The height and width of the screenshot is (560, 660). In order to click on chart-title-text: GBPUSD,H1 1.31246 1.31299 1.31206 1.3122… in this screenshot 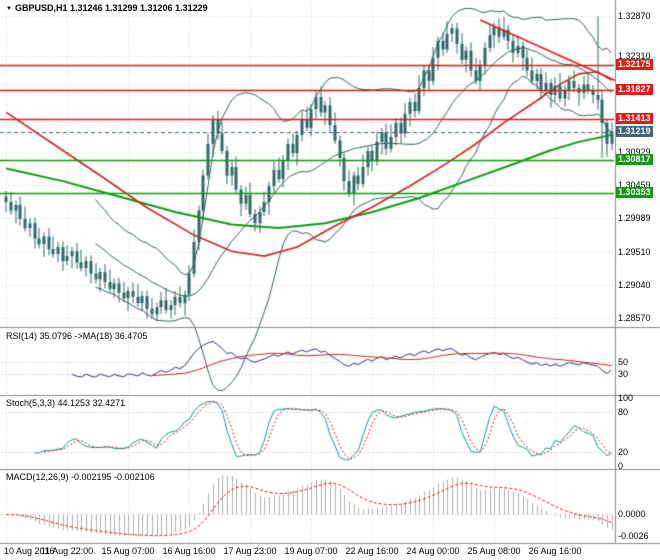, I will do `click(111, 8)`.